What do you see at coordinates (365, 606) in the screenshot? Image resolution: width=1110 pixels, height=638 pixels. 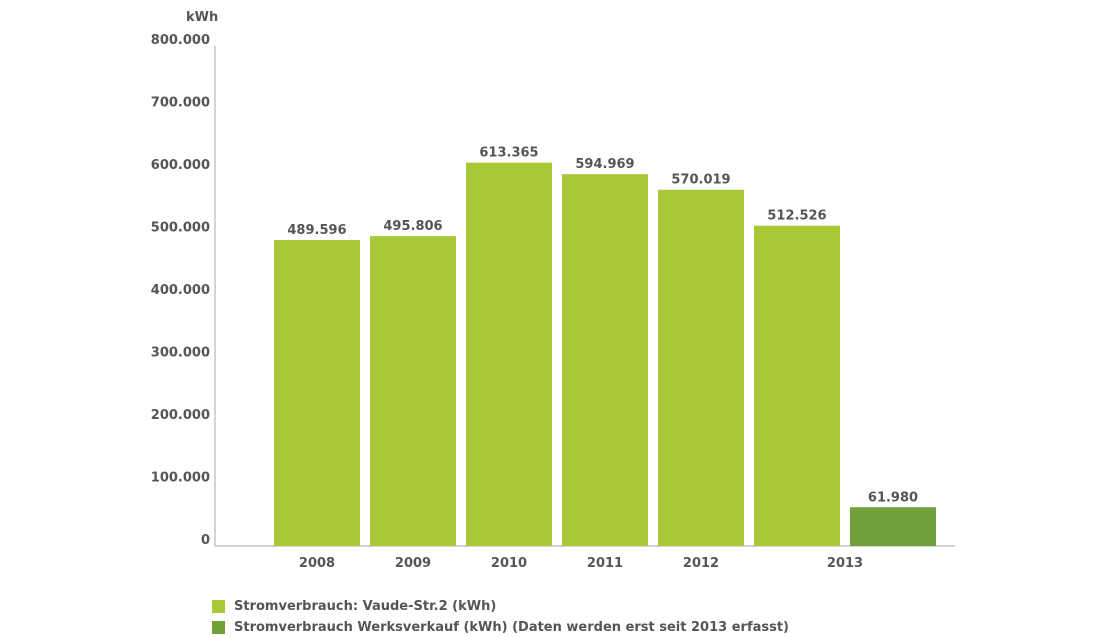 I see `legend-label-vaude-str2: Stromverbrauch: Vaude-Str.2 (kWh)` at bounding box center [365, 606].